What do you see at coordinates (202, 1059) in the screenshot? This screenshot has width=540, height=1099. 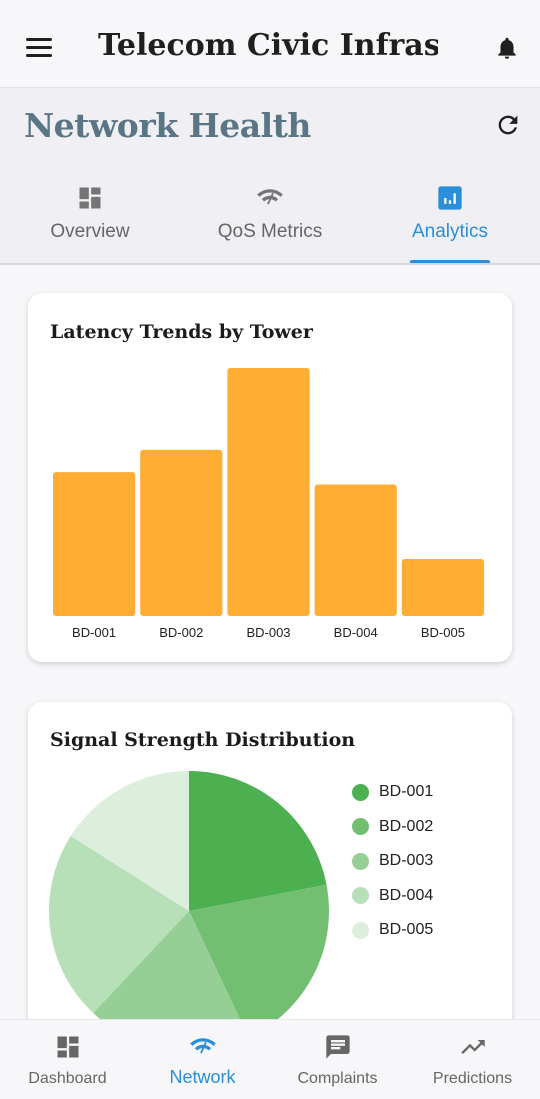 I see `nav-network: Network` at bounding box center [202, 1059].